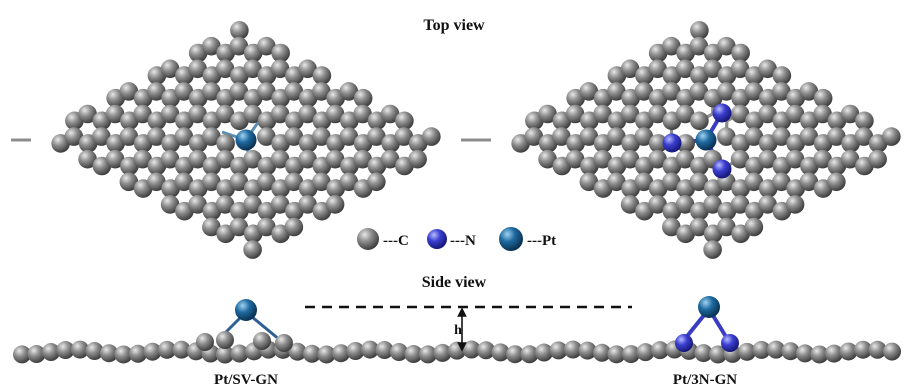 The height and width of the screenshot is (389, 907). Describe the element at coordinates (246, 380) in the screenshot. I see `left-caption: Pt/SV-GN` at that location.